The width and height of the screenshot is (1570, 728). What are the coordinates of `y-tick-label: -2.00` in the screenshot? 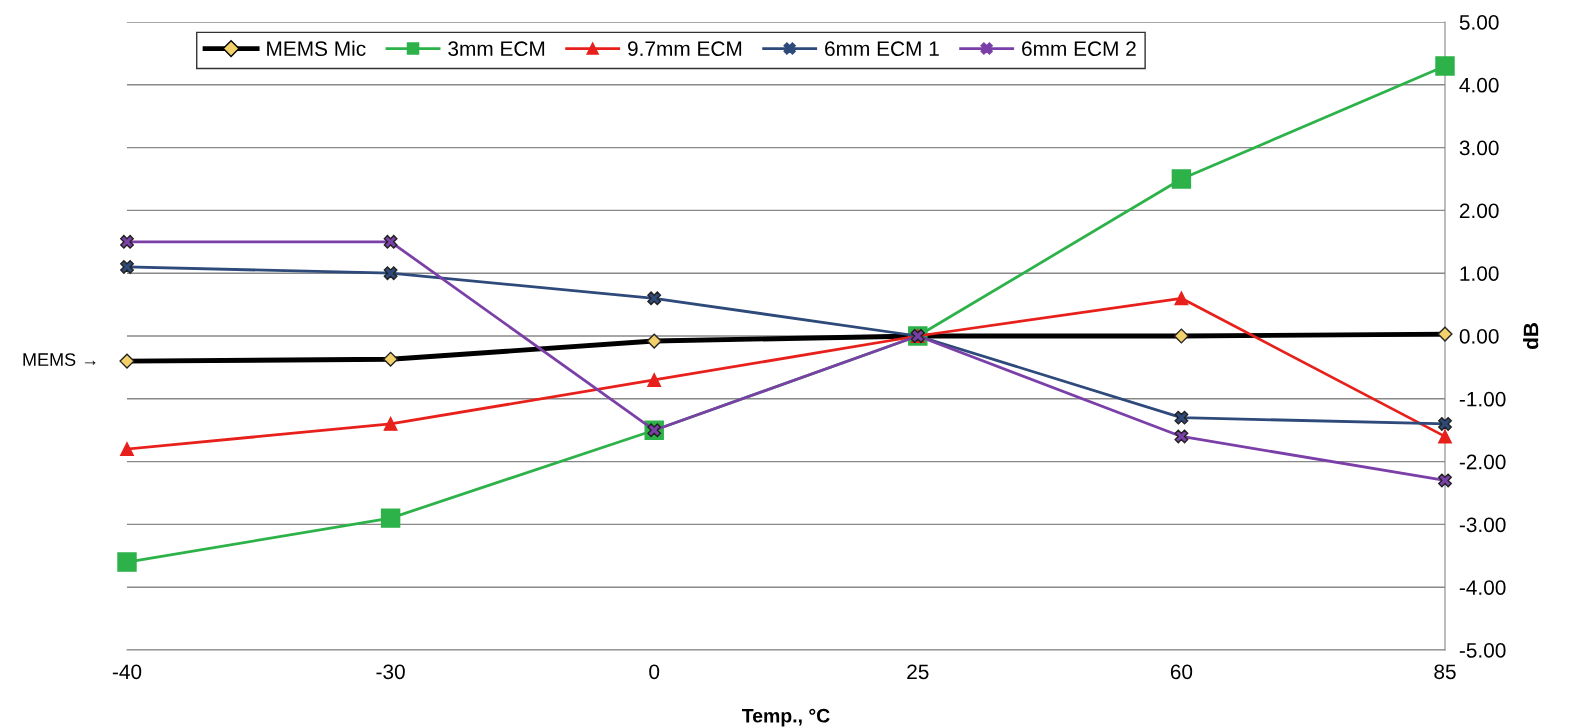 It's located at (1482, 462).